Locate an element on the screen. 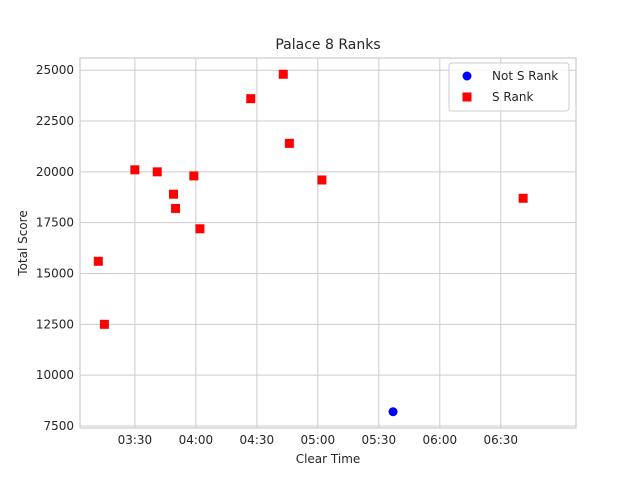 Image resolution: width=640 pixels, height=480 pixels. y-tick-label: 25000 is located at coordinates (55, 70).